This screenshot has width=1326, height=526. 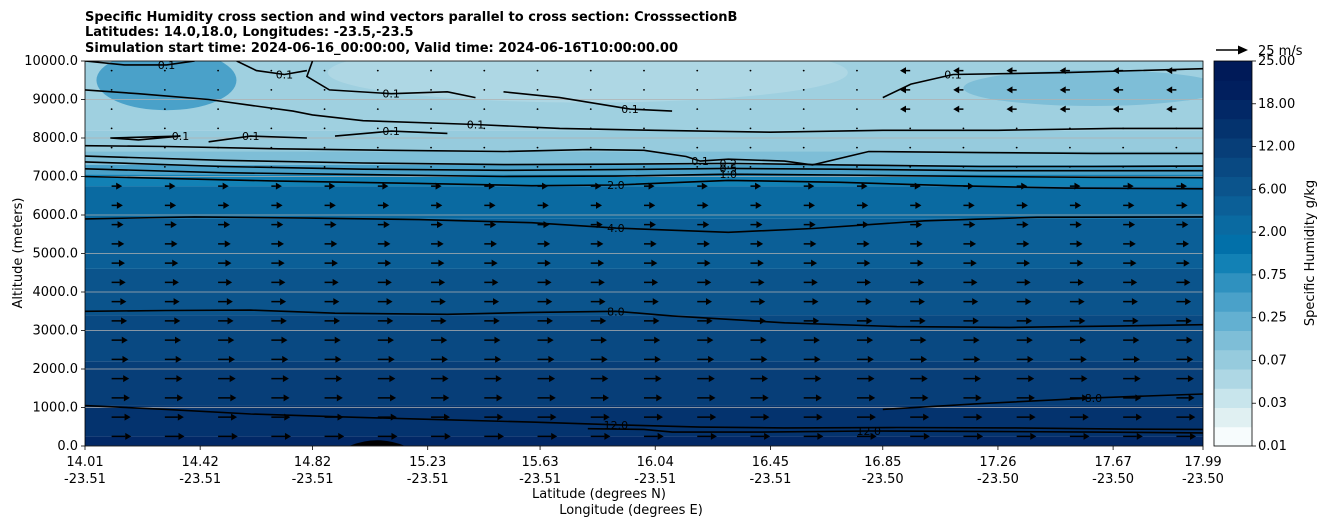 What do you see at coordinates (953, 74) in the screenshot?
I see `contour-label-15: 0.1` at bounding box center [953, 74].